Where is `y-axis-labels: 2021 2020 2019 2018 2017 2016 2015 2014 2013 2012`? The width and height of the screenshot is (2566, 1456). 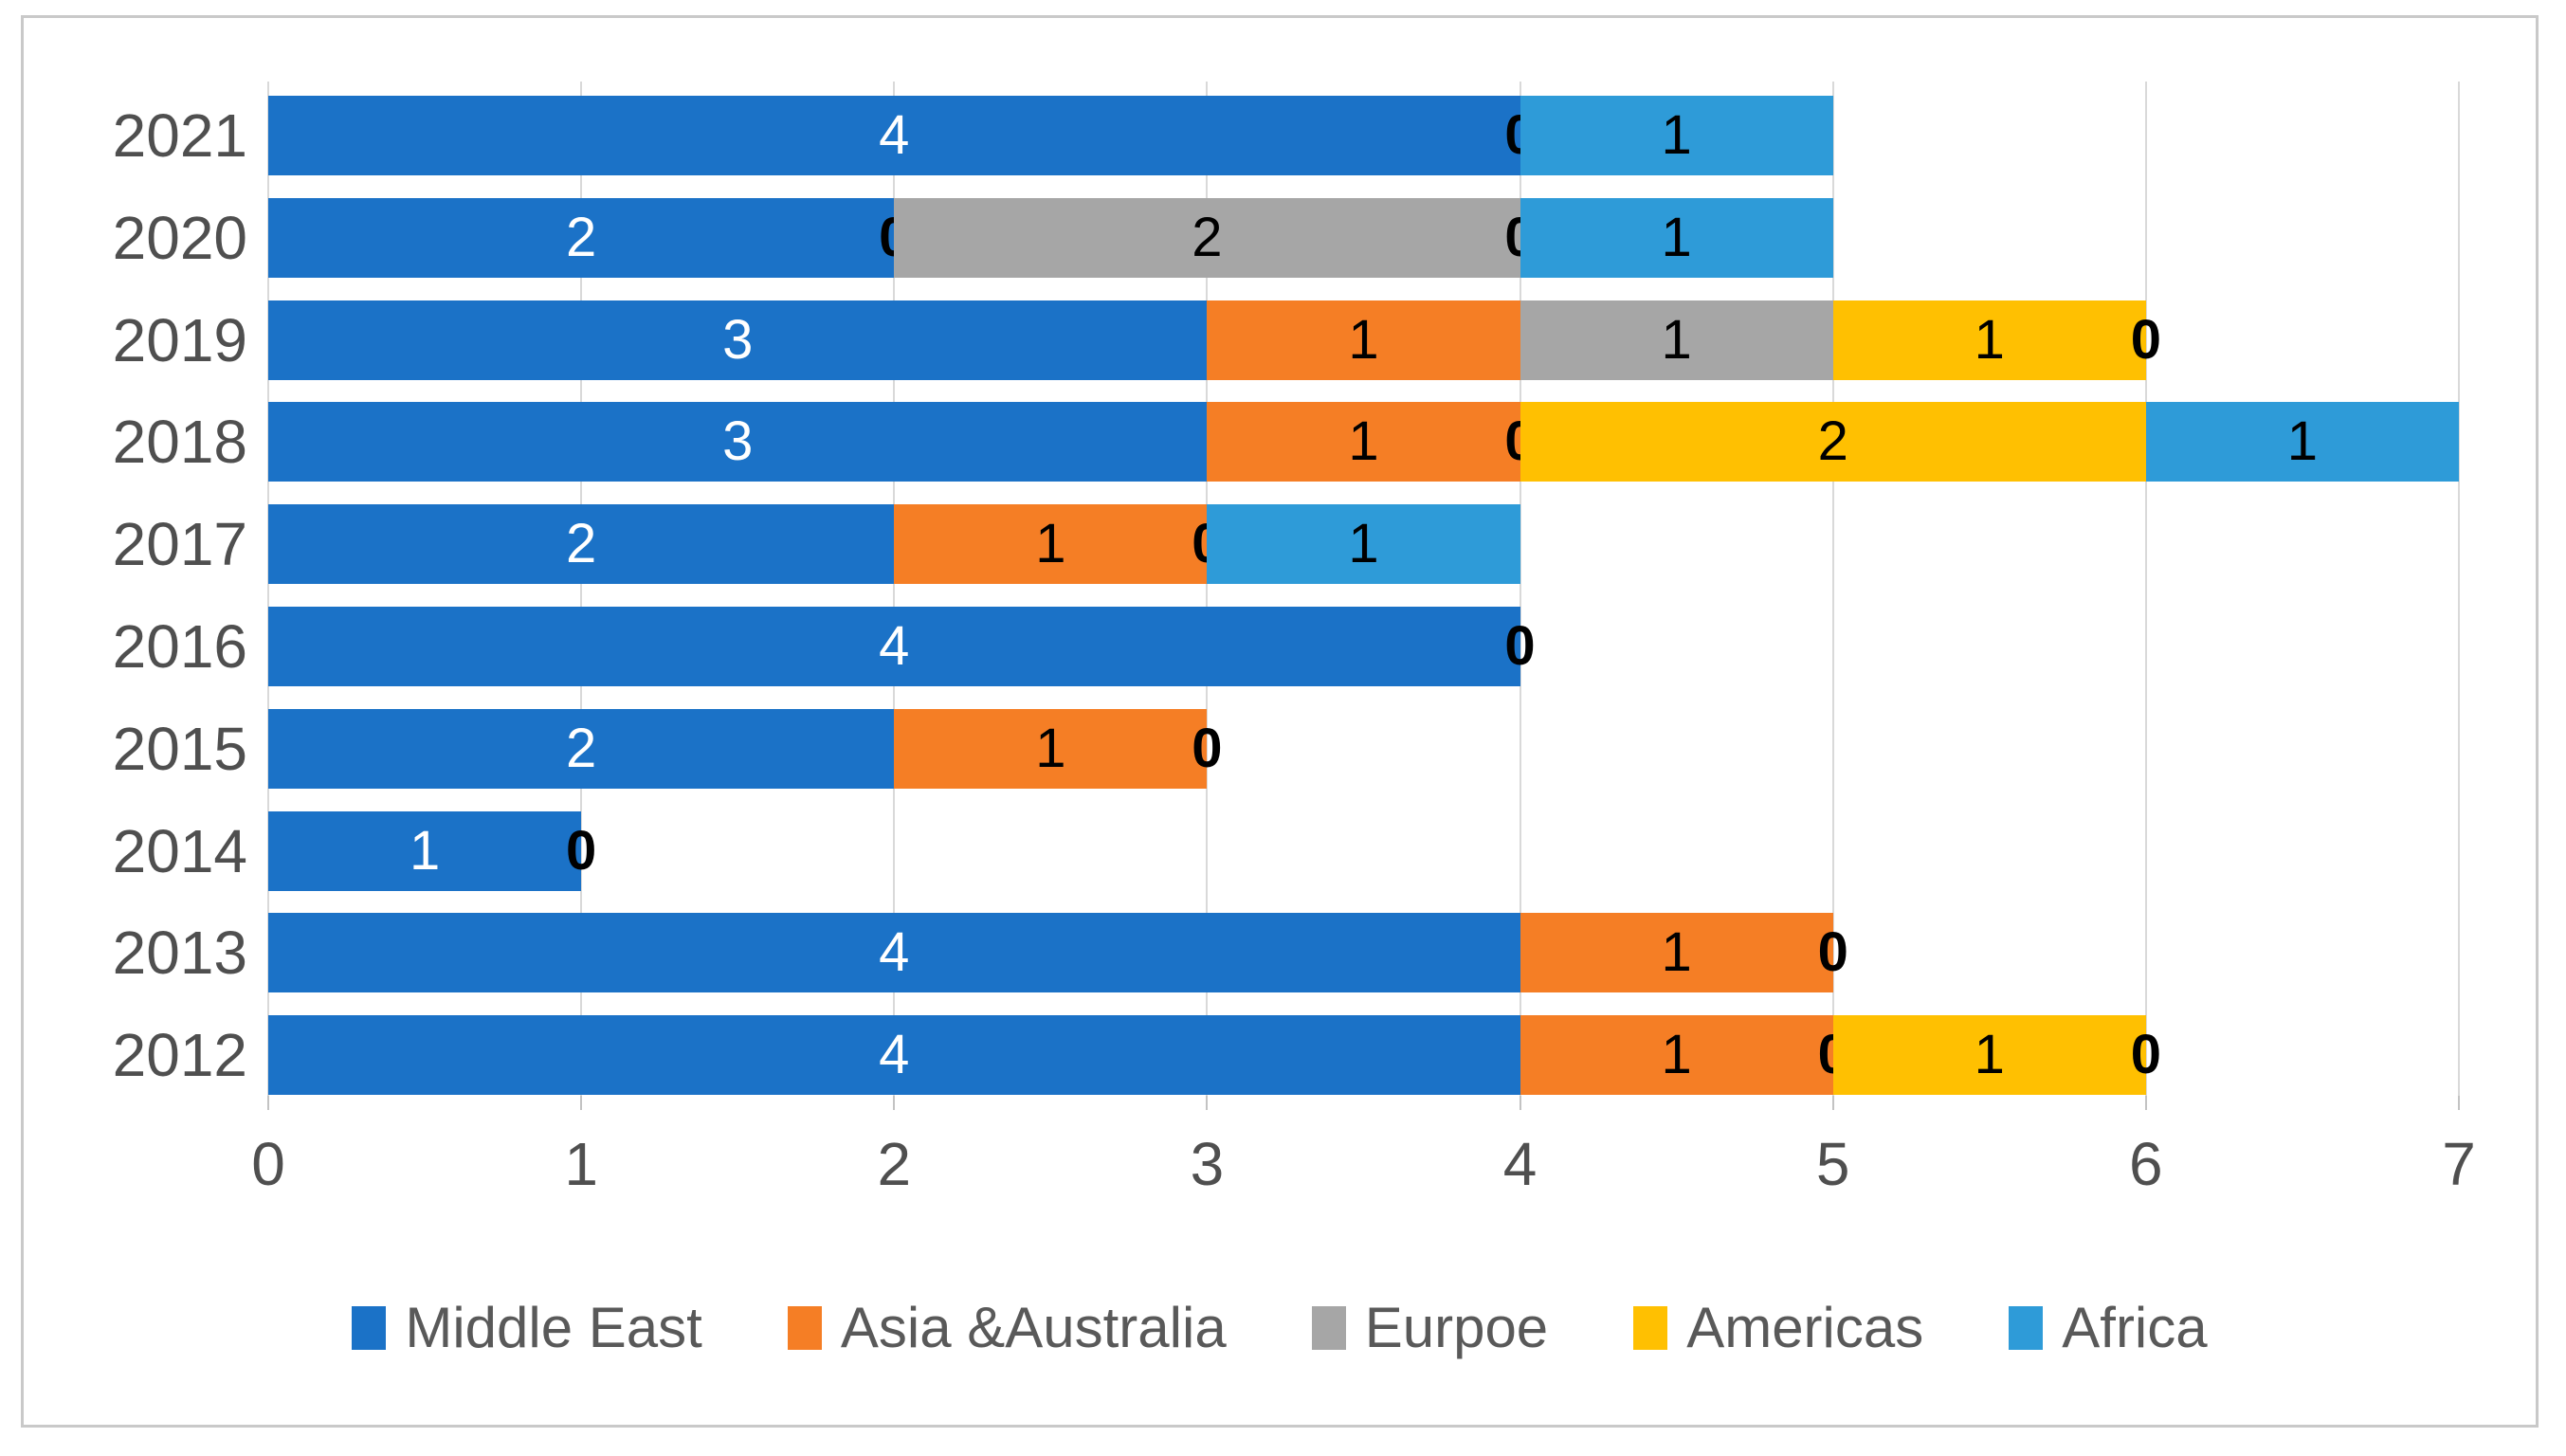 y-axis-labels: 2021 2020 2019 2018 2017 2016 2015 2014 2013 2012 is located at coordinates (144, 589).